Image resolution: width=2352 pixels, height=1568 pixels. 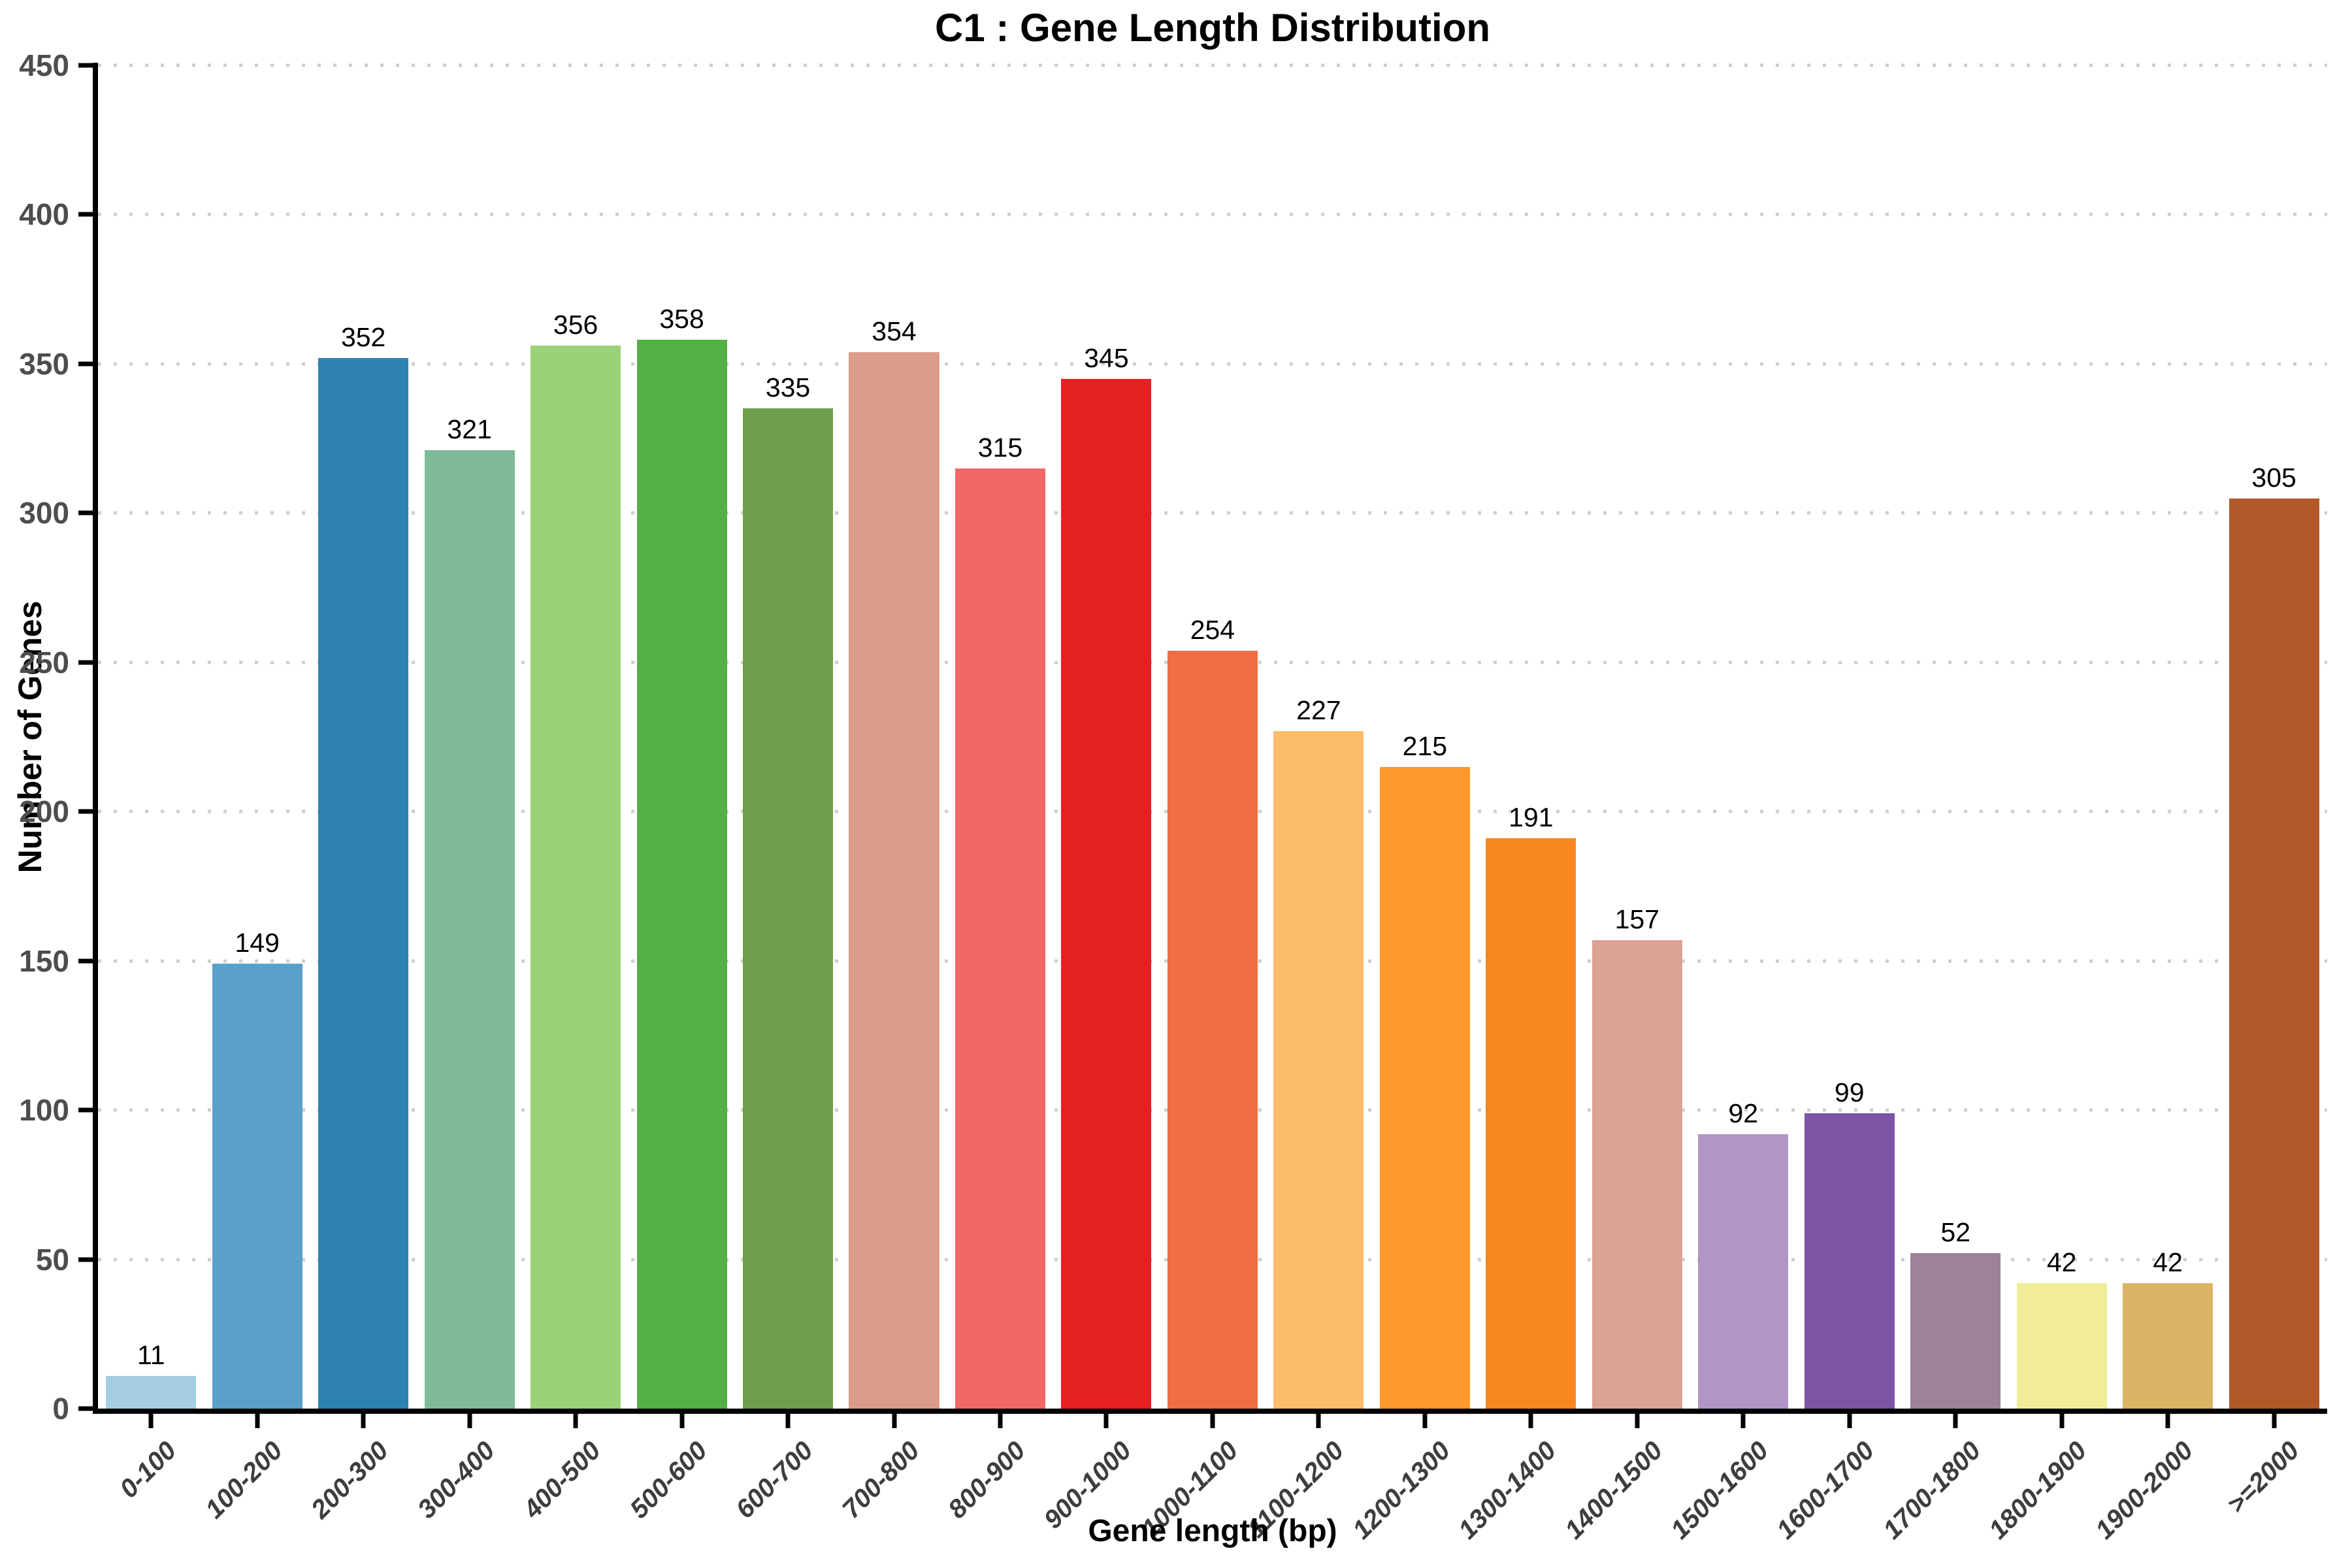 What do you see at coordinates (1000, 447) in the screenshot?
I see `bar-value-label-800-900: 315` at bounding box center [1000, 447].